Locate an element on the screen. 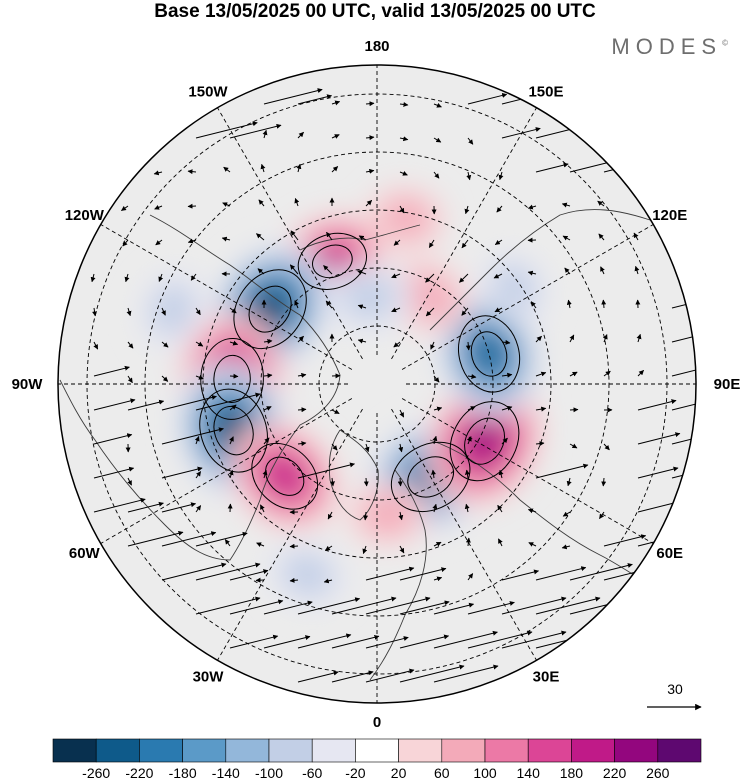 Image resolution: width=750 pixels, height=783 pixels. anomaly-bering-low is located at coordinates (369, 297).